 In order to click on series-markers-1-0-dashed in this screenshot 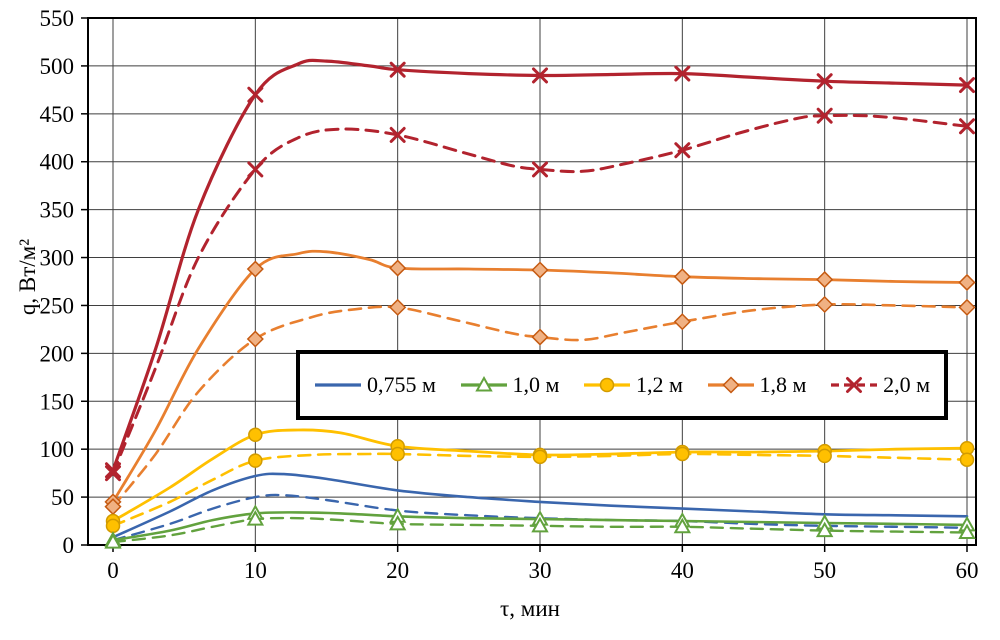, I will do `click(540, 529)`.